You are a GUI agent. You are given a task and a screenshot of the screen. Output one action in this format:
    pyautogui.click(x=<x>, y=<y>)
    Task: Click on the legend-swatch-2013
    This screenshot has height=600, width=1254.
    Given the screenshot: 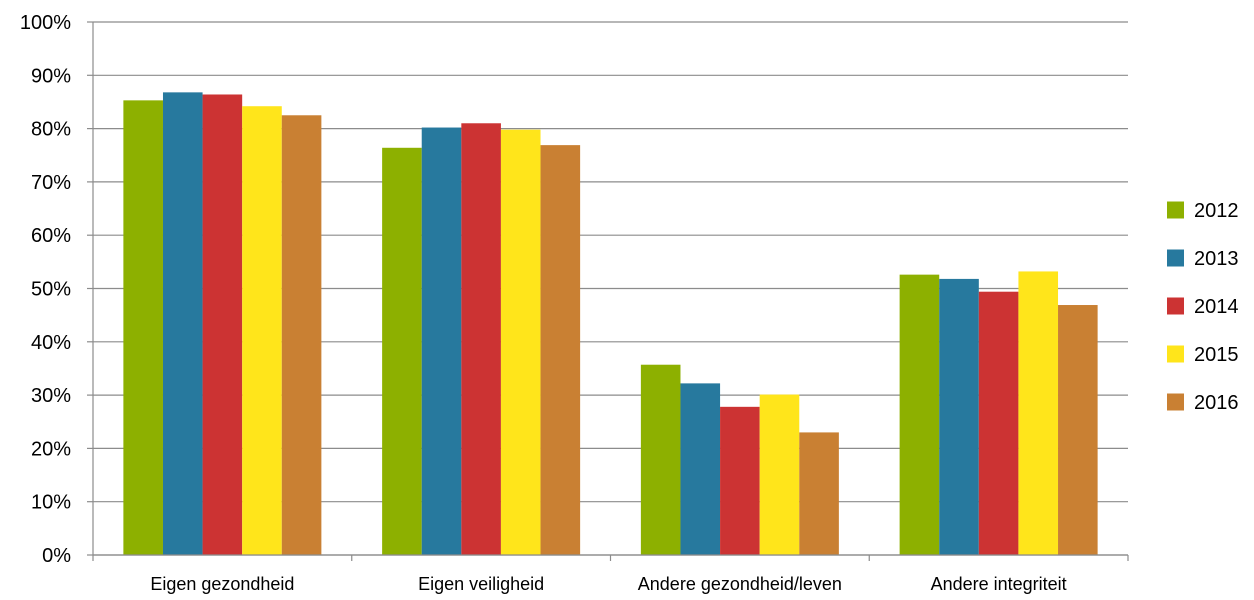 What is the action you would take?
    pyautogui.click(x=1175, y=258)
    